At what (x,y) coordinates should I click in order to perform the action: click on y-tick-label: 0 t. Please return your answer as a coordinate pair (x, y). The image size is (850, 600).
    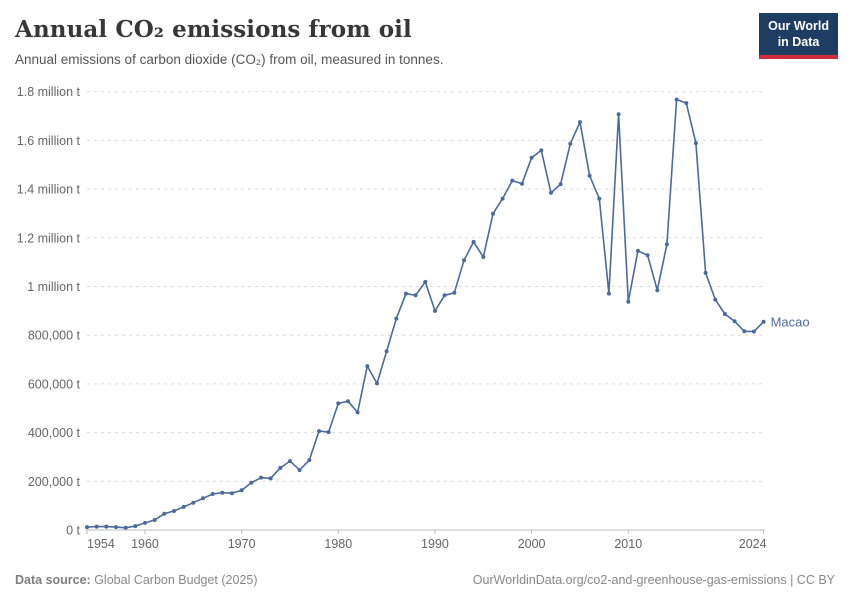
    Looking at the image, I should click on (73, 531).